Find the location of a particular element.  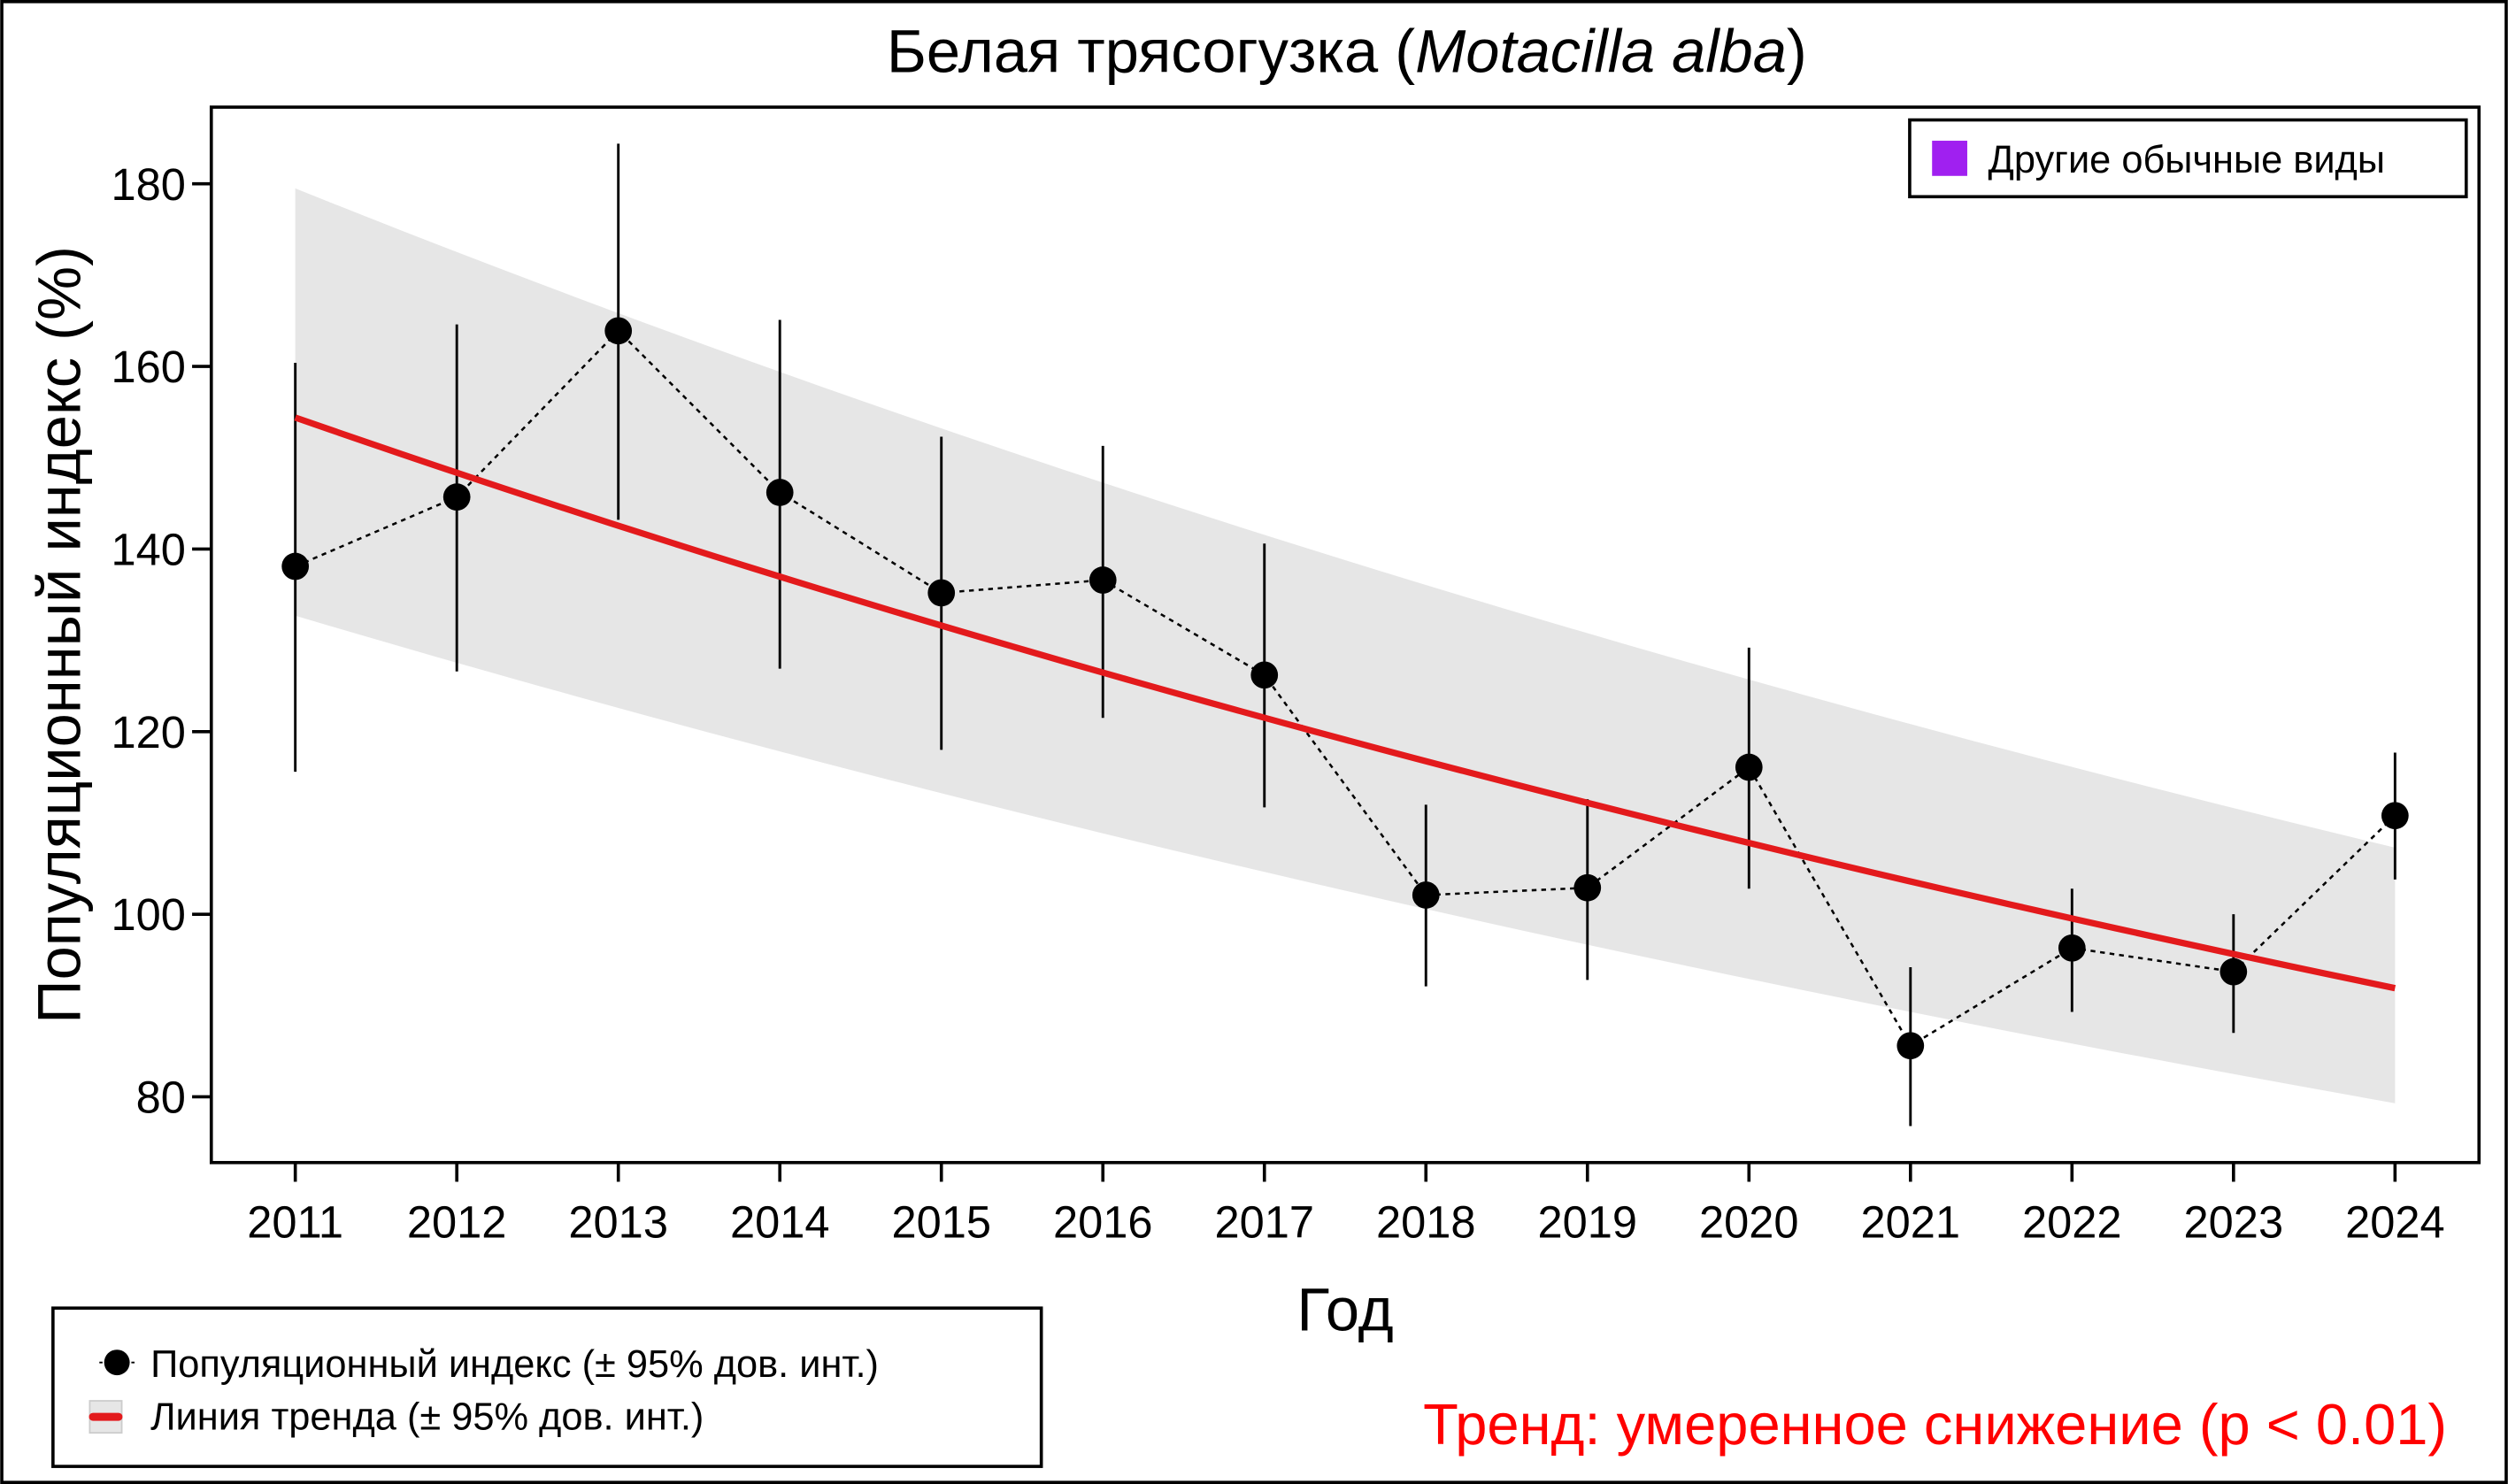

x-axis-label: Год is located at coordinates (1344, 1310).